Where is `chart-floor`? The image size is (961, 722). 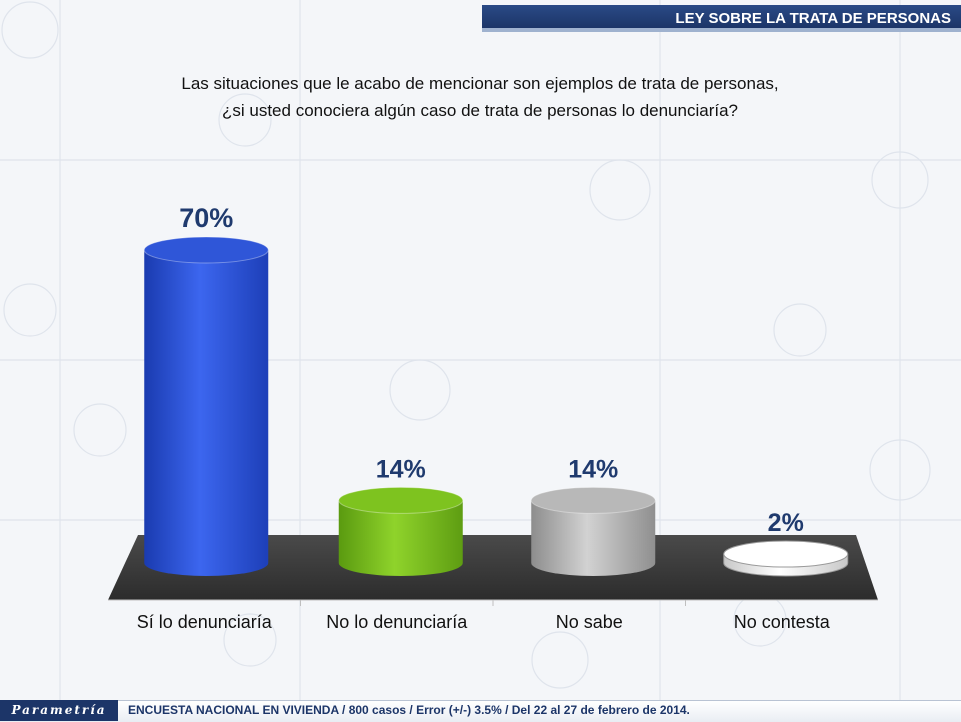 chart-floor is located at coordinates (493, 567).